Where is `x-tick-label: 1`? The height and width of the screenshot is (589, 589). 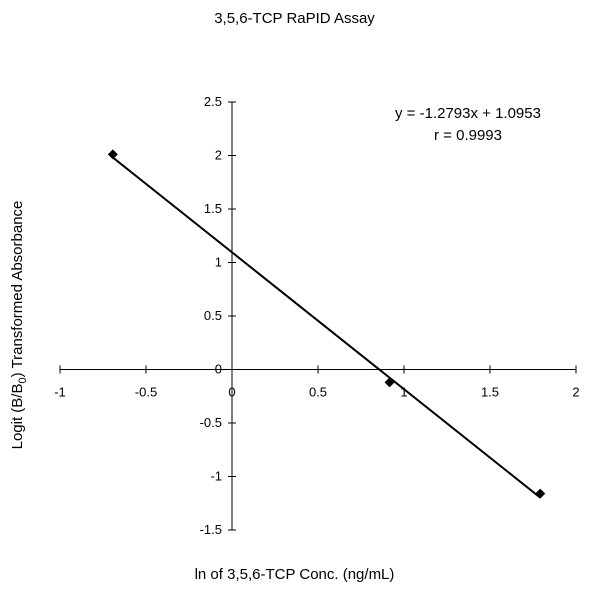
x-tick-label: 1 is located at coordinates (403, 392).